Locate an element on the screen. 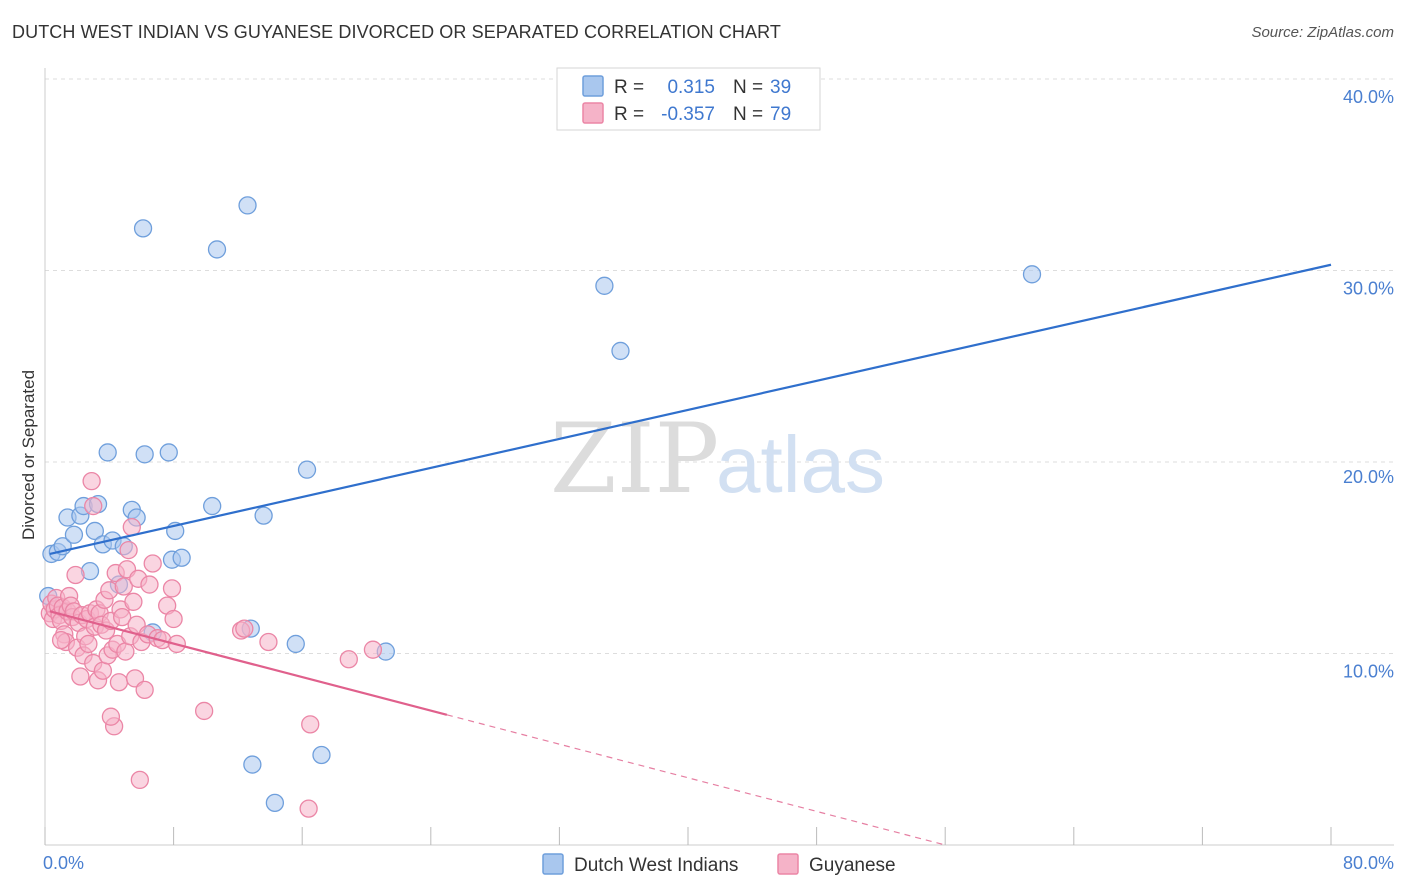 This screenshot has height=892, width=1406. y-axis-label: Divorced or Separated is located at coordinates (28, 455).